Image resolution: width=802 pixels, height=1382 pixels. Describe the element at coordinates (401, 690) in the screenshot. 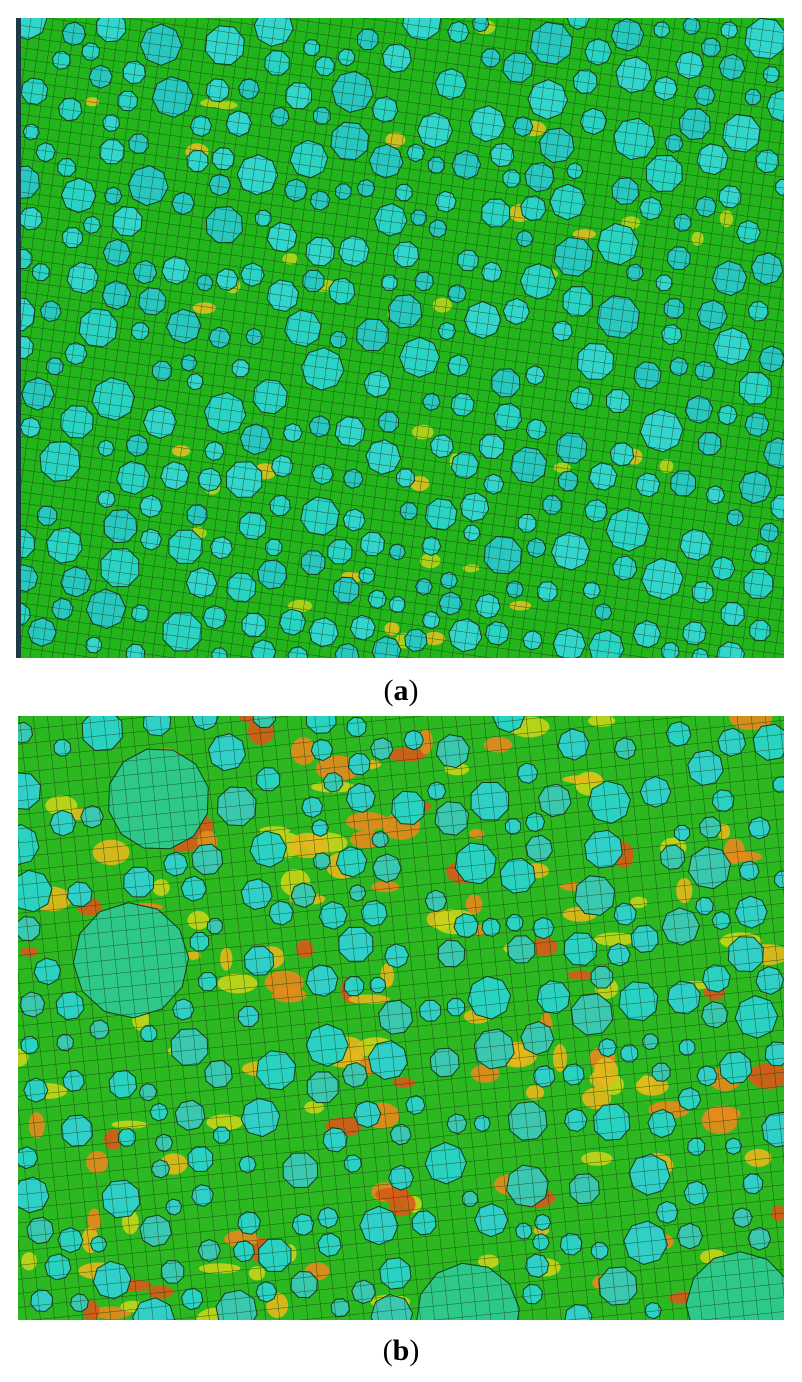

I see `panel-label: (a)` at that location.